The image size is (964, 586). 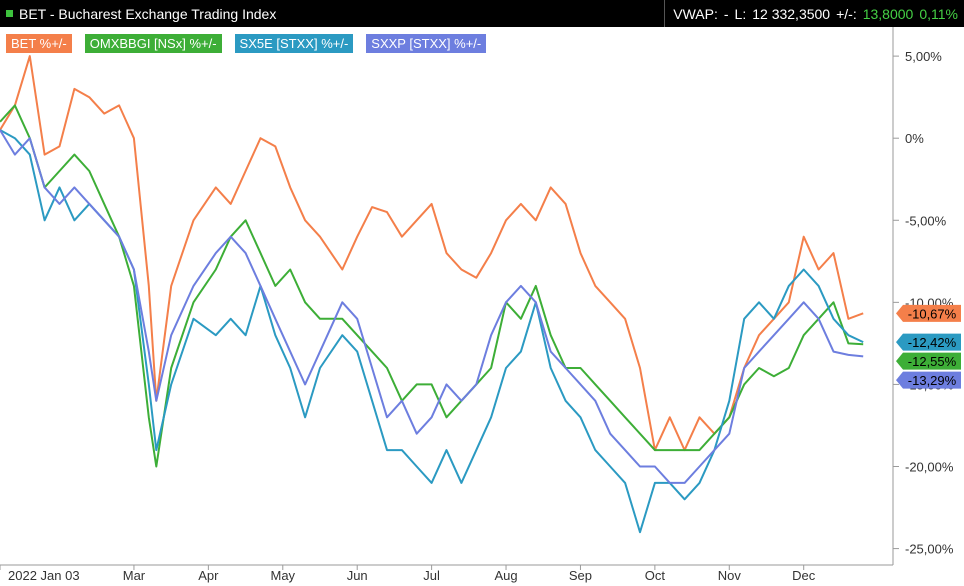 I want to click on last-label: L:, so click(x=740, y=13).